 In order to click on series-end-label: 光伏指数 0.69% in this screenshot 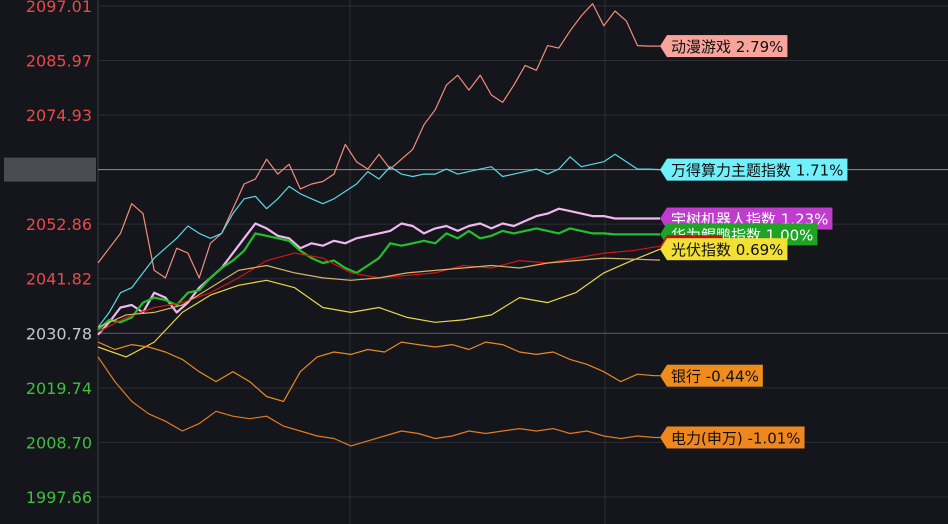, I will do `click(724, 249)`.